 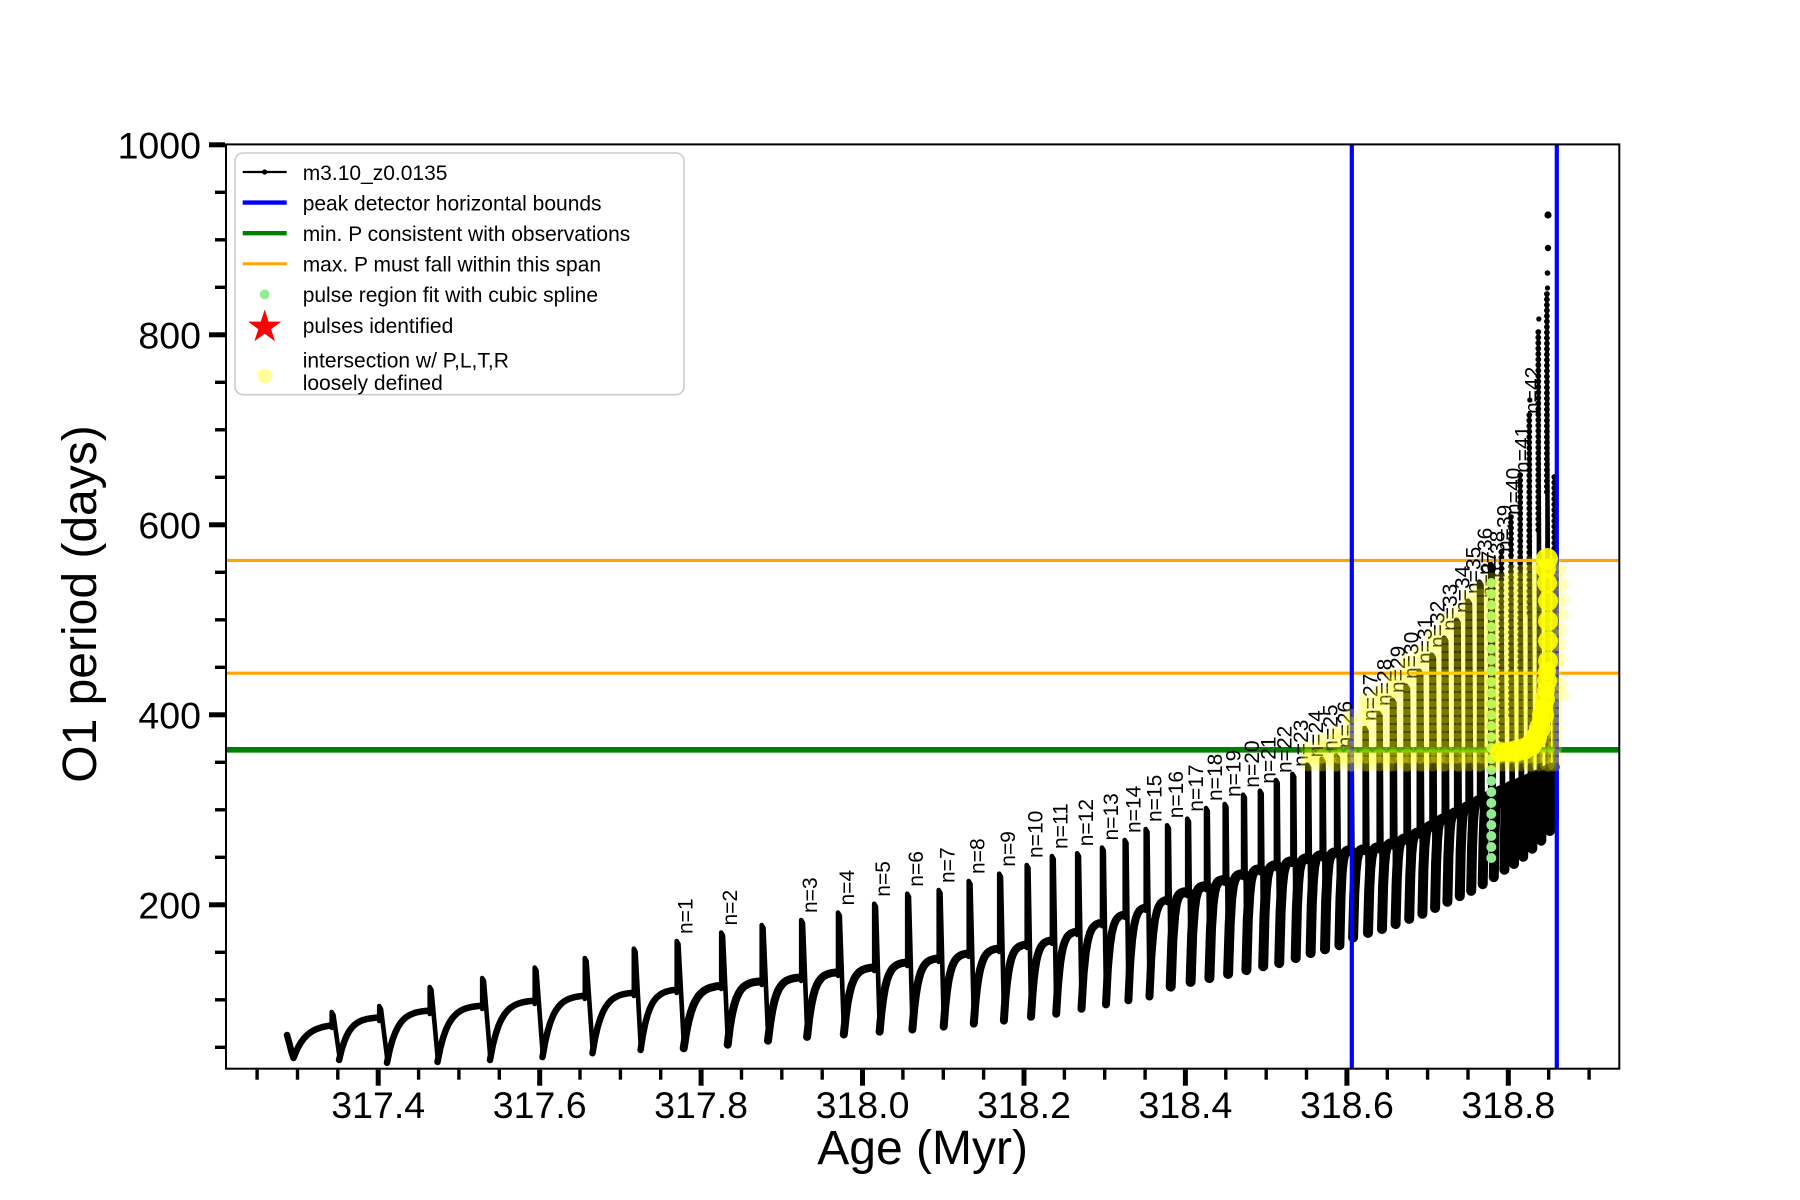 What do you see at coordinates (378, 1105) in the screenshot?
I see `svg-text: 317.4` at bounding box center [378, 1105].